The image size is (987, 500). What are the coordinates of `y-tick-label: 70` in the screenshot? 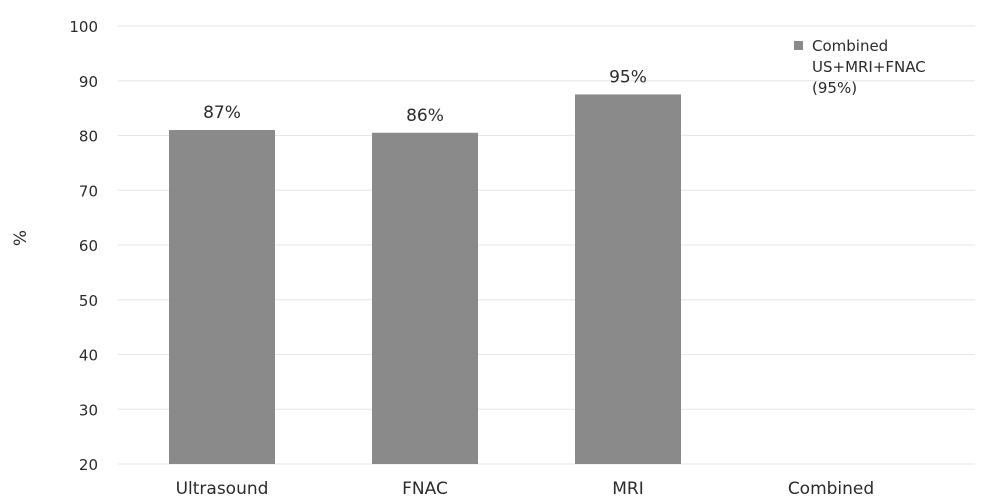 It's located at (88, 191).